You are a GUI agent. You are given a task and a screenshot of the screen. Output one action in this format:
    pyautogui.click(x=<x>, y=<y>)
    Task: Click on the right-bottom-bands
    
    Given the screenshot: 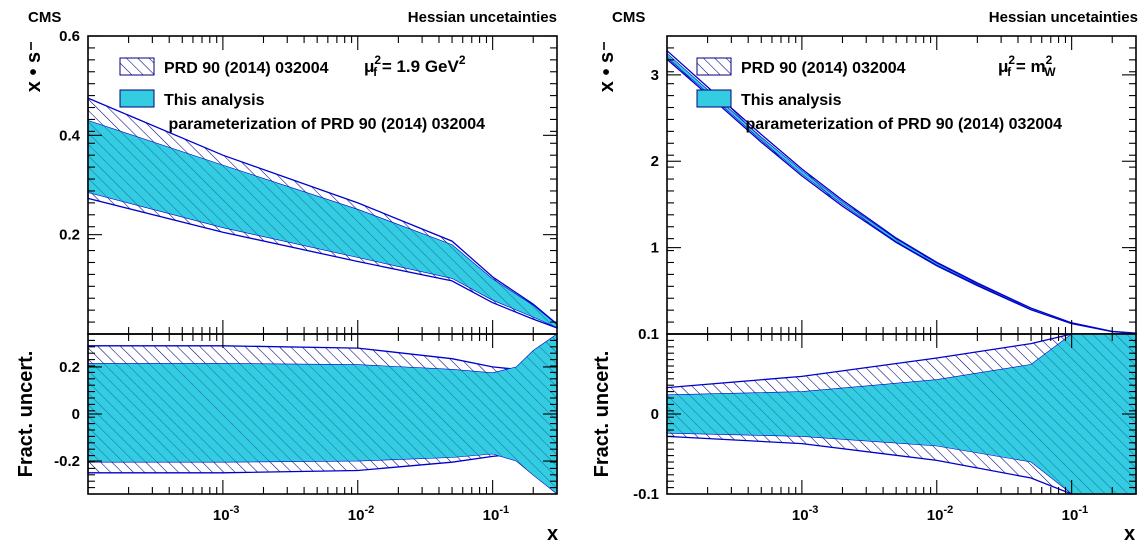 What is the action you would take?
    pyautogui.click(x=901, y=414)
    